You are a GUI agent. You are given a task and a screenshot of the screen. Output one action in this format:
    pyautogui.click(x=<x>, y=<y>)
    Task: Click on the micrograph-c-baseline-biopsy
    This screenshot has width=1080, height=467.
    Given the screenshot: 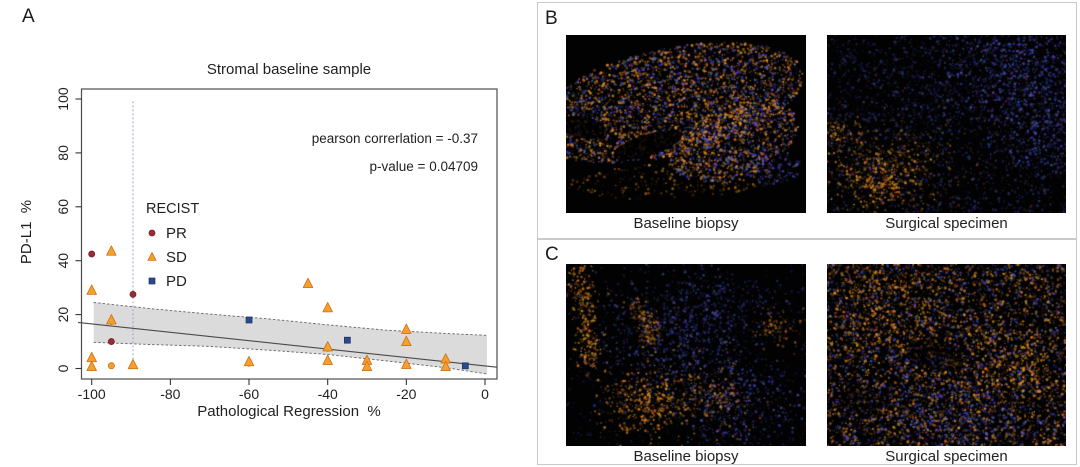 What is the action you would take?
    pyautogui.click(x=686, y=355)
    